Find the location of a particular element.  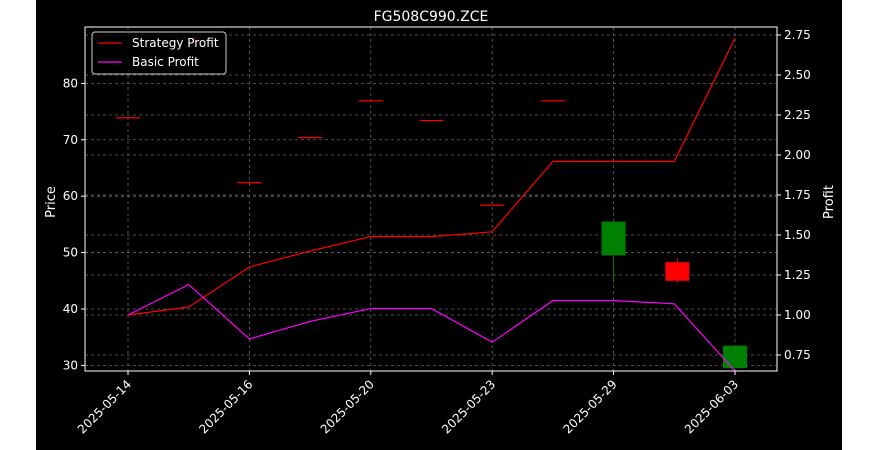

left-tick-label: 50 is located at coordinates (70, 253).